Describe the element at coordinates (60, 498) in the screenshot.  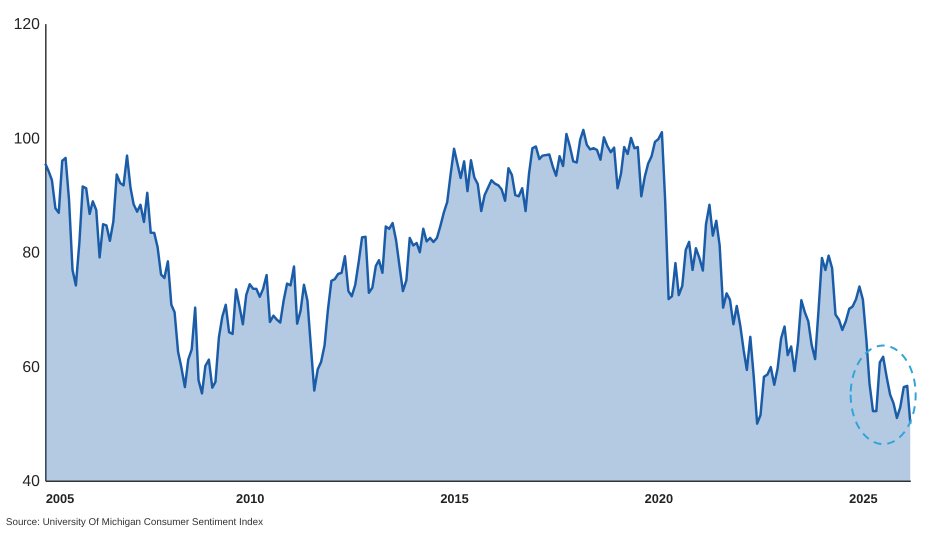
I see `x-tick-label: 2005` at that location.